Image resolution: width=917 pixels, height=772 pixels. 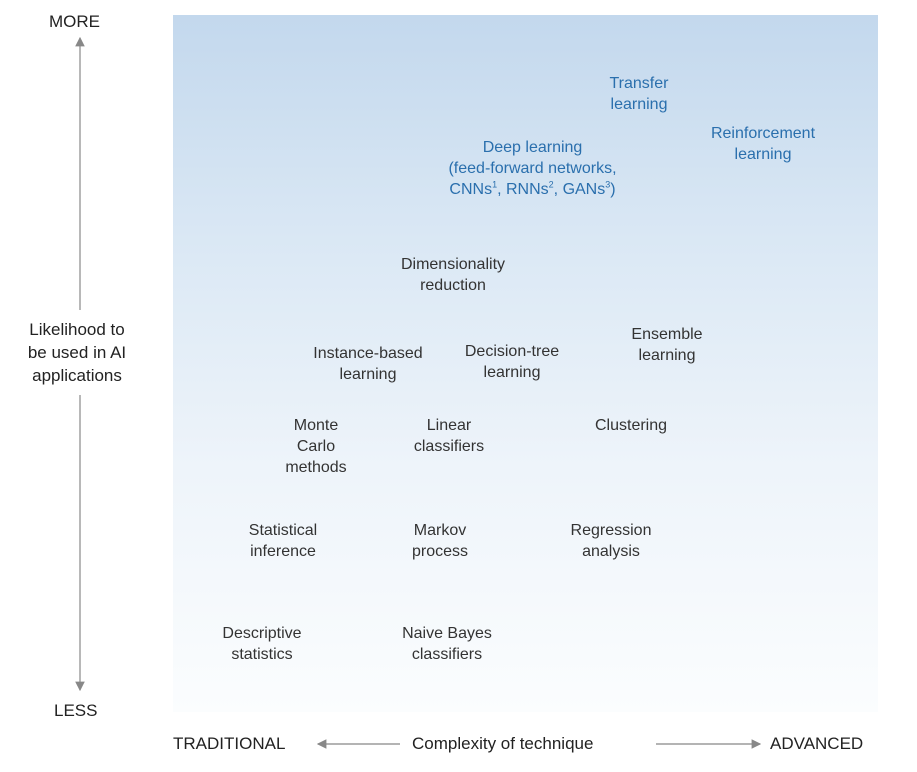 I want to click on y-axis-title: Likelihood to be used in AI applications, so click(x=77, y=352).